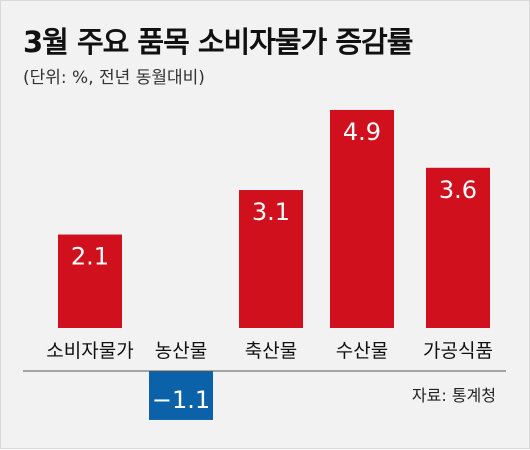  I want to click on category-label-3: 축산물, so click(271, 351).